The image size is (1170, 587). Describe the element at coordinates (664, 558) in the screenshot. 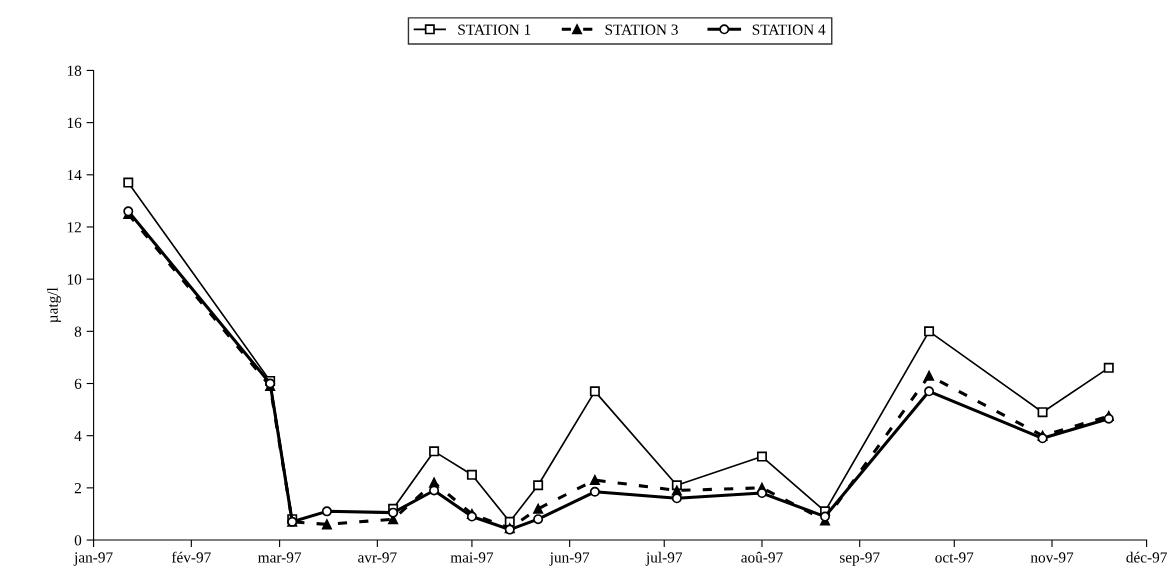

I see `x-tick-label: jul-97` at that location.